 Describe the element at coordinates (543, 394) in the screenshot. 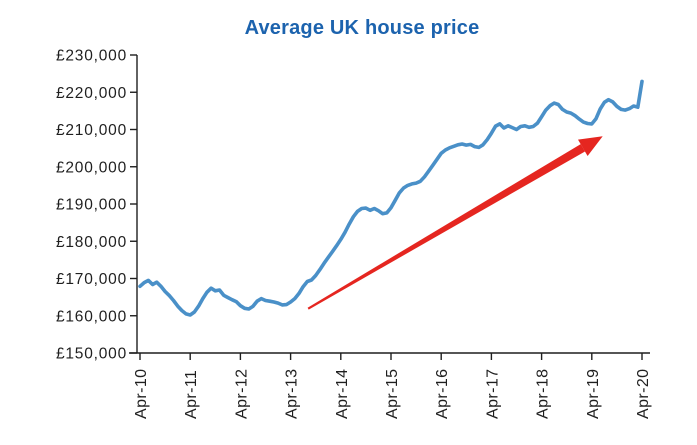

I see `x-tick-label: Apr-18` at that location.